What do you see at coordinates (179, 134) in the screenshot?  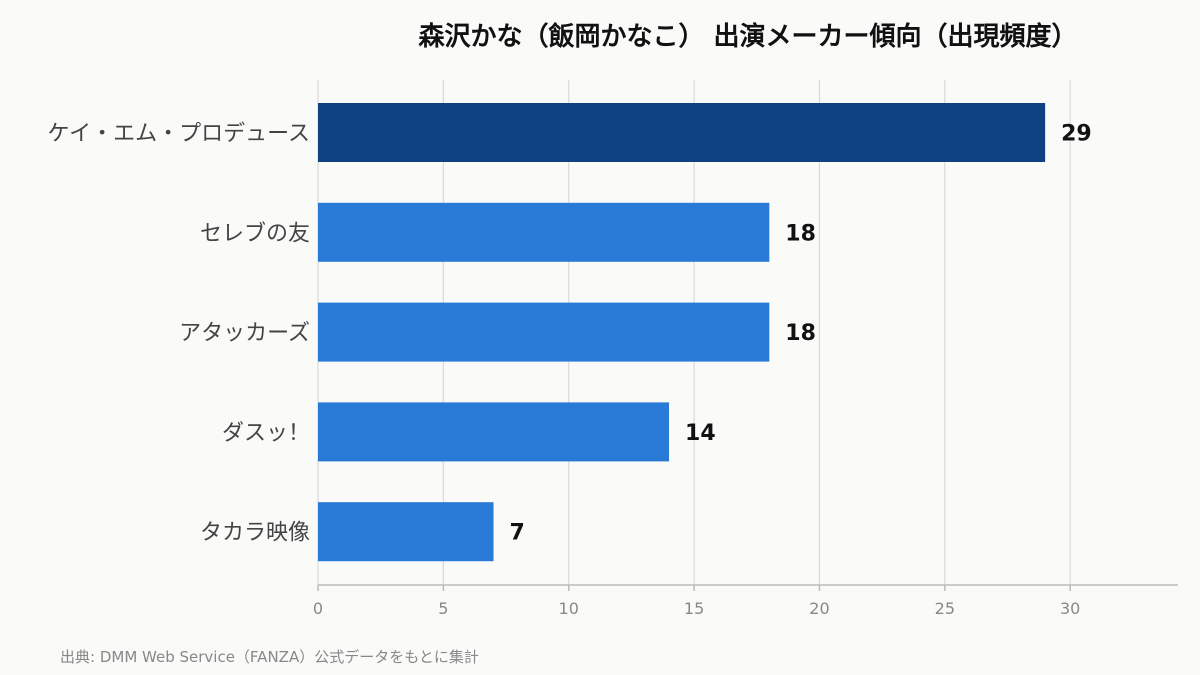 I see `category-label: ケイ・エム・プロデュース` at bounding box center [179, 134].